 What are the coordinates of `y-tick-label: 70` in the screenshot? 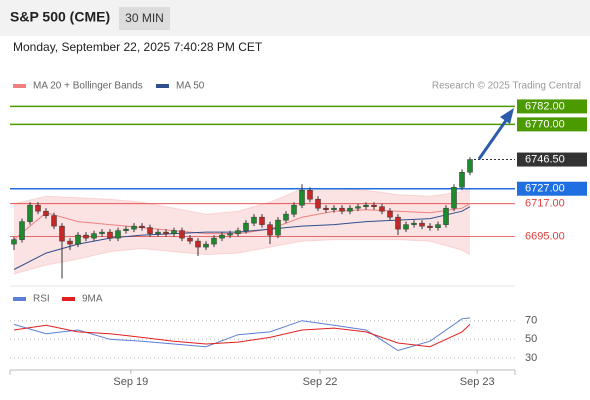 It's located at (531, 321).